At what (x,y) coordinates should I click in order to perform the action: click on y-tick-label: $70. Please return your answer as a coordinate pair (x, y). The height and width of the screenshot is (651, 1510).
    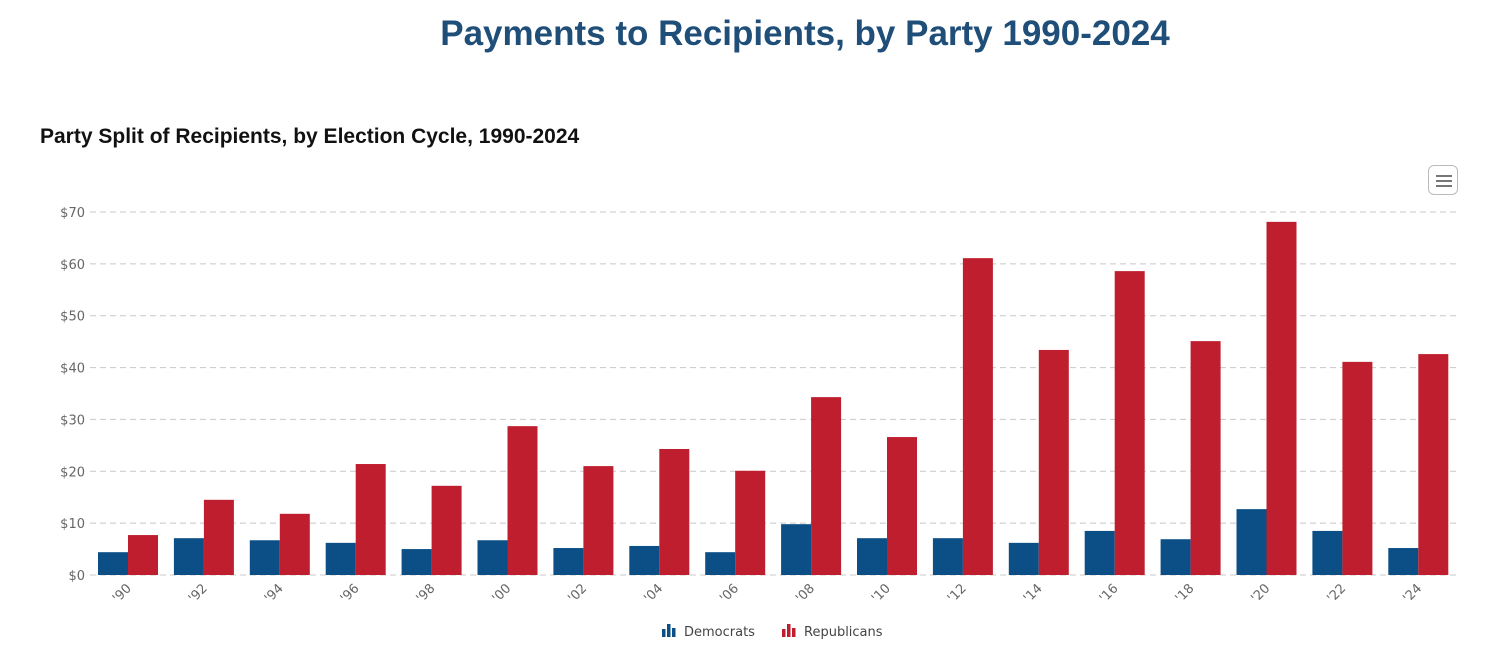
    Looking at the image, I should click on (72, 213).